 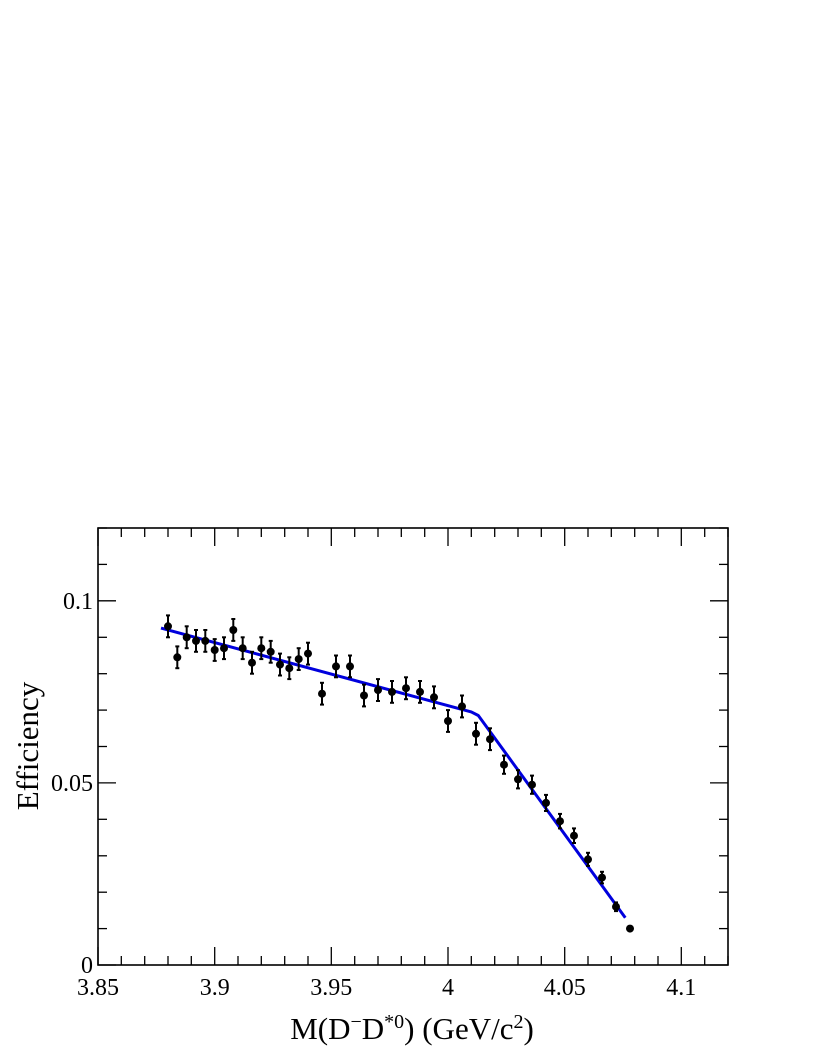 What do you see at coordinates (681, 988) in the screenshot?
I see `x-tick-label: 4.1` at bounding box center [681, 988].